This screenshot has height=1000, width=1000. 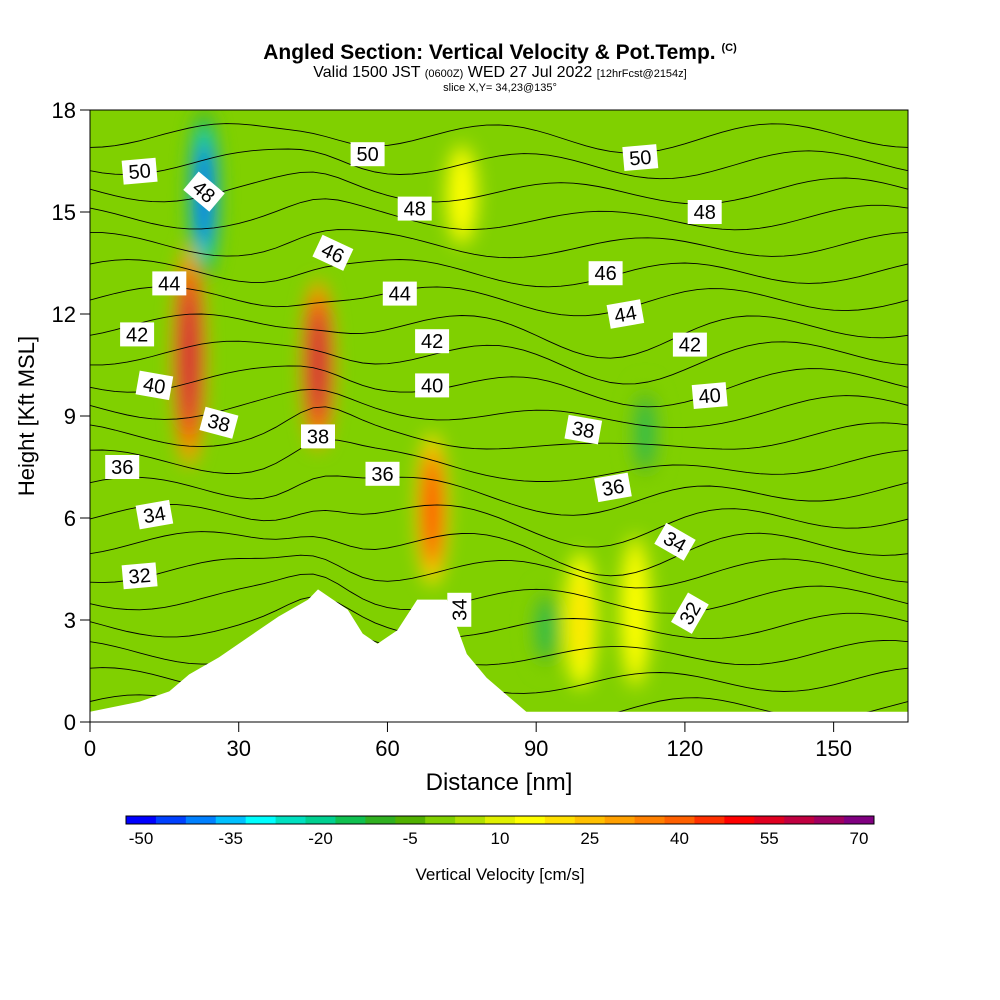 I want to click on contour-label-text: 42, so click(x=690, y=346).